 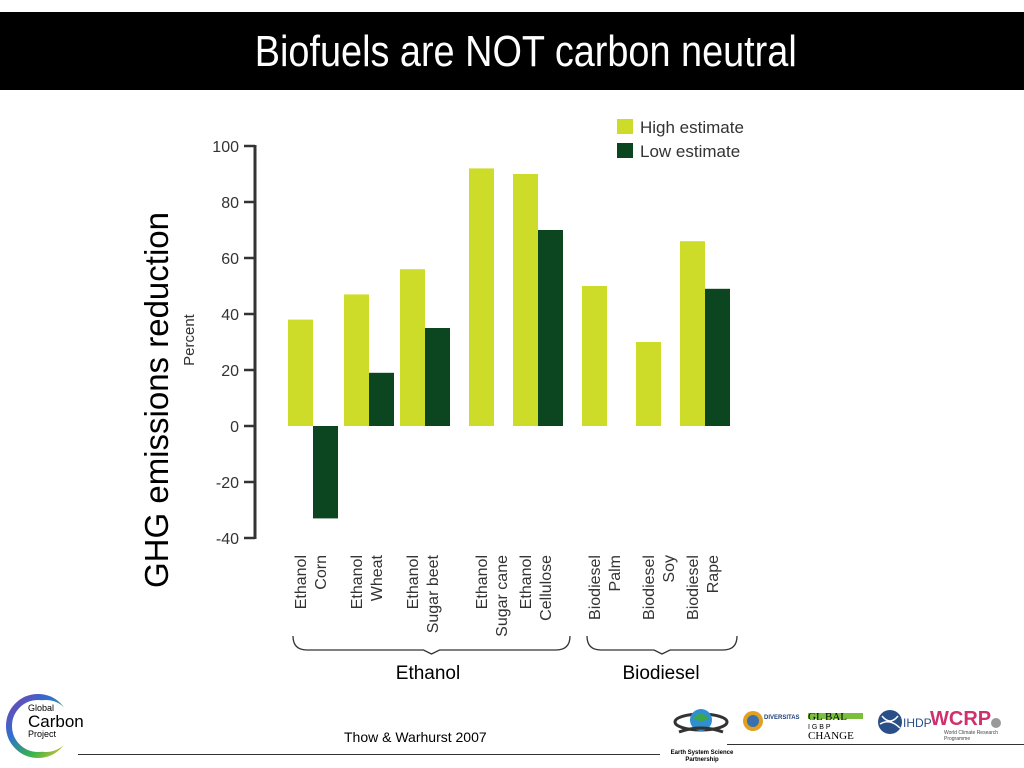 What do you see at coordinates (415, 737) in the screenshot?
I see `citation: Thow & Warhurst 2007` at bounding box center [415, 737].